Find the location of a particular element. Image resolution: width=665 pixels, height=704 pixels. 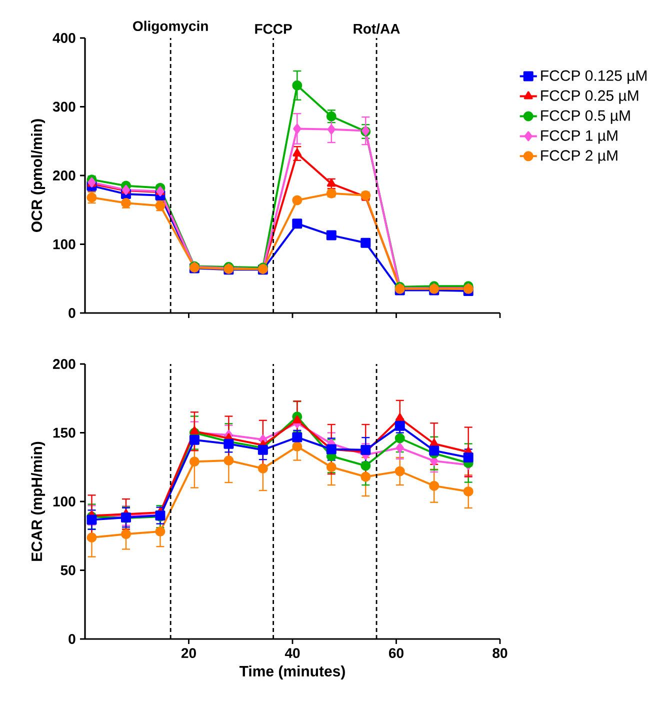

legend-label: FCCP 1 µM is located at coordinates (579, 137).